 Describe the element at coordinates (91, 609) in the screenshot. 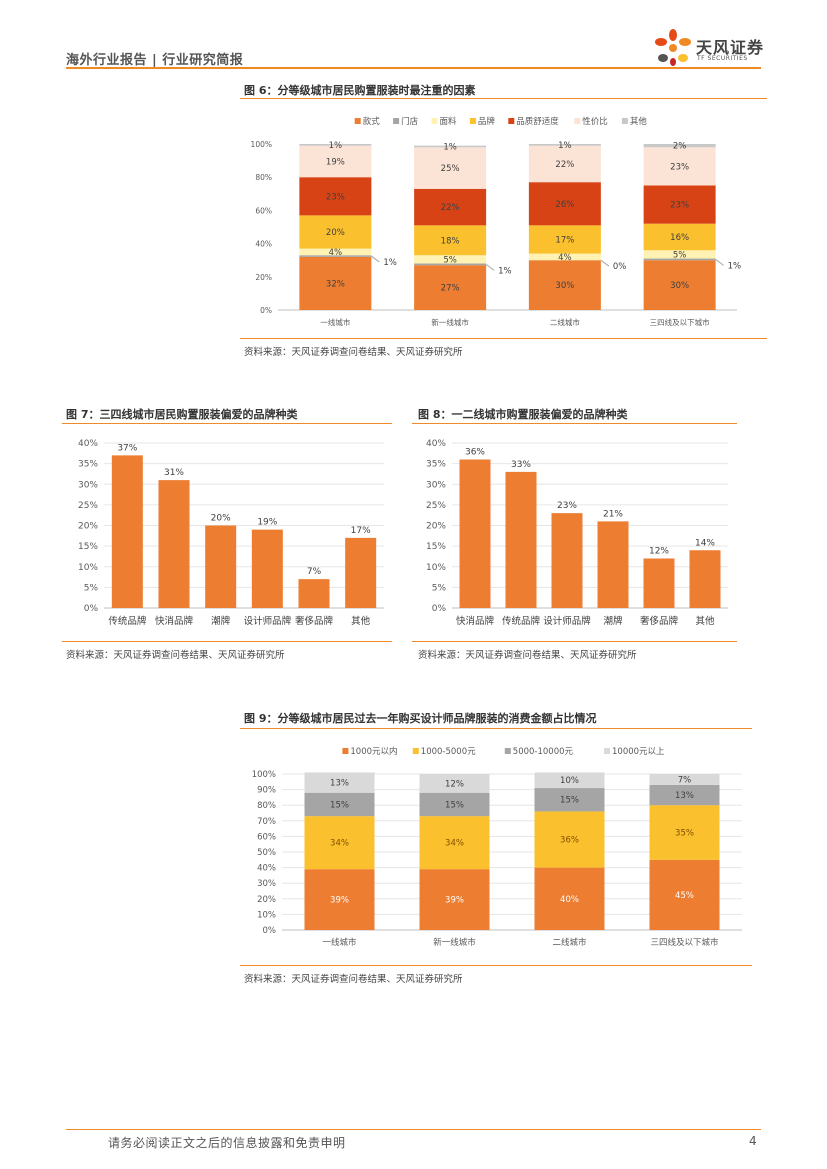

I see `y-tick-label: 0%` at that location.